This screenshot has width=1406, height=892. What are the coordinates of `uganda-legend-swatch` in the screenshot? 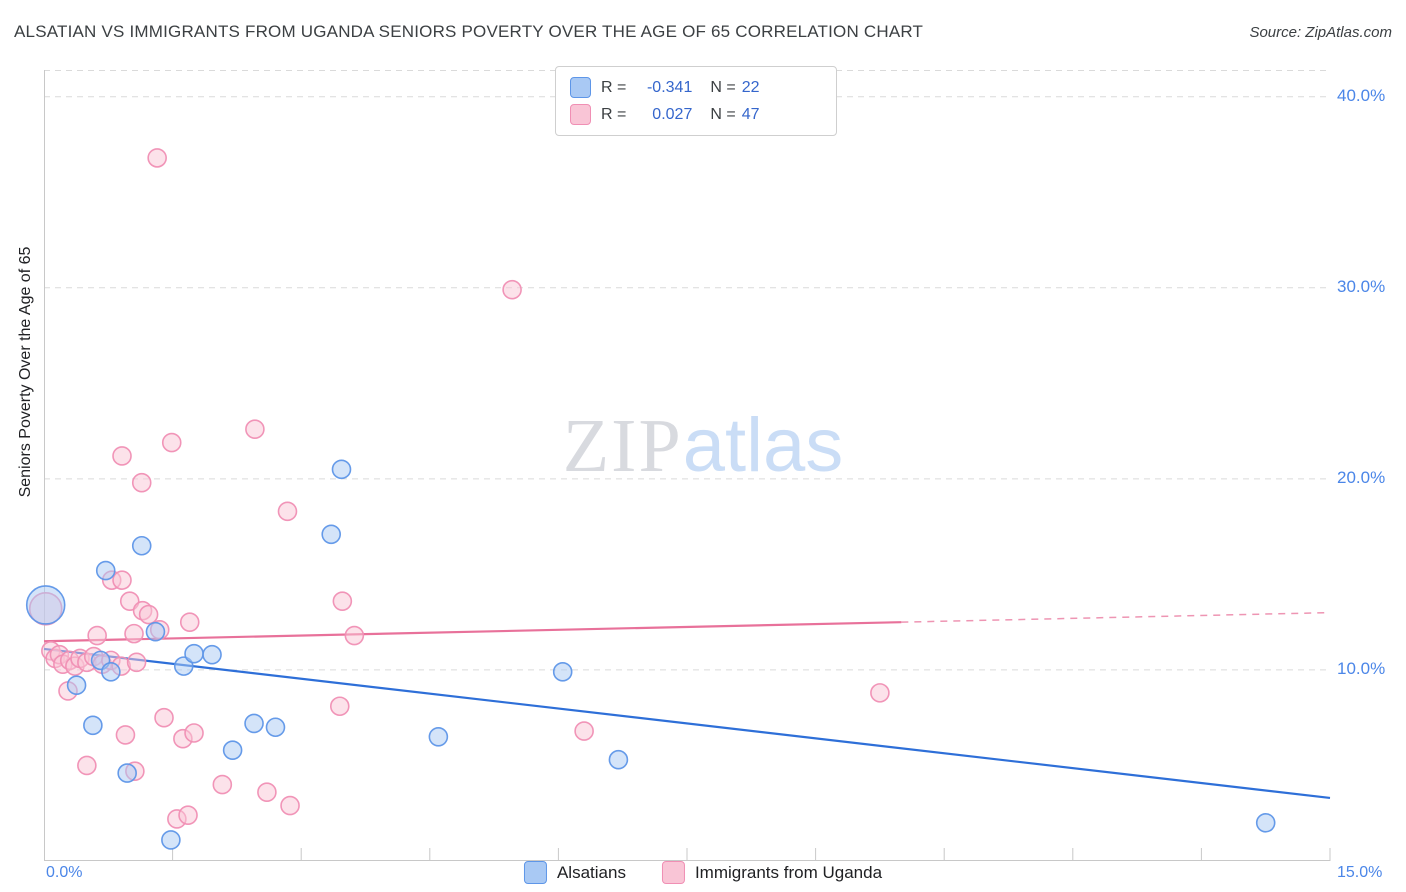 It's located at (673, 872).